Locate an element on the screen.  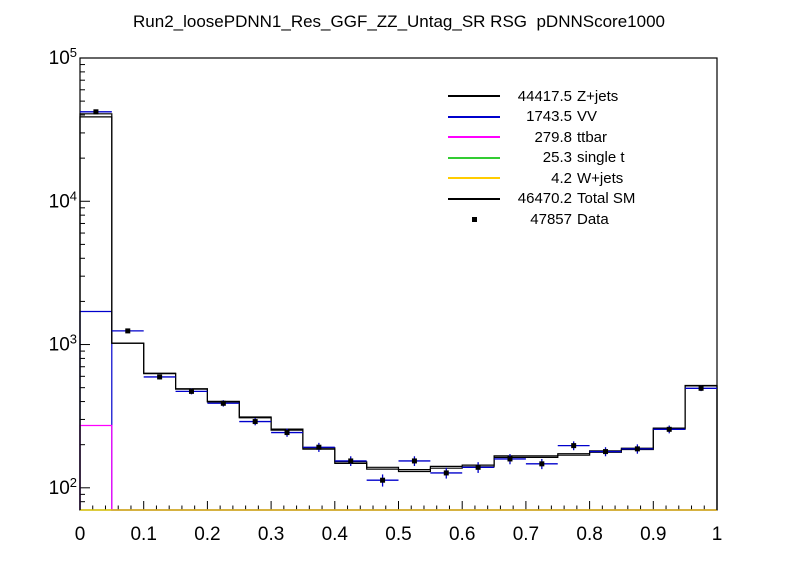
y-axis-labels: 10² 10³ 10⁴ 10⁵ is located at coordinates (63, 272).